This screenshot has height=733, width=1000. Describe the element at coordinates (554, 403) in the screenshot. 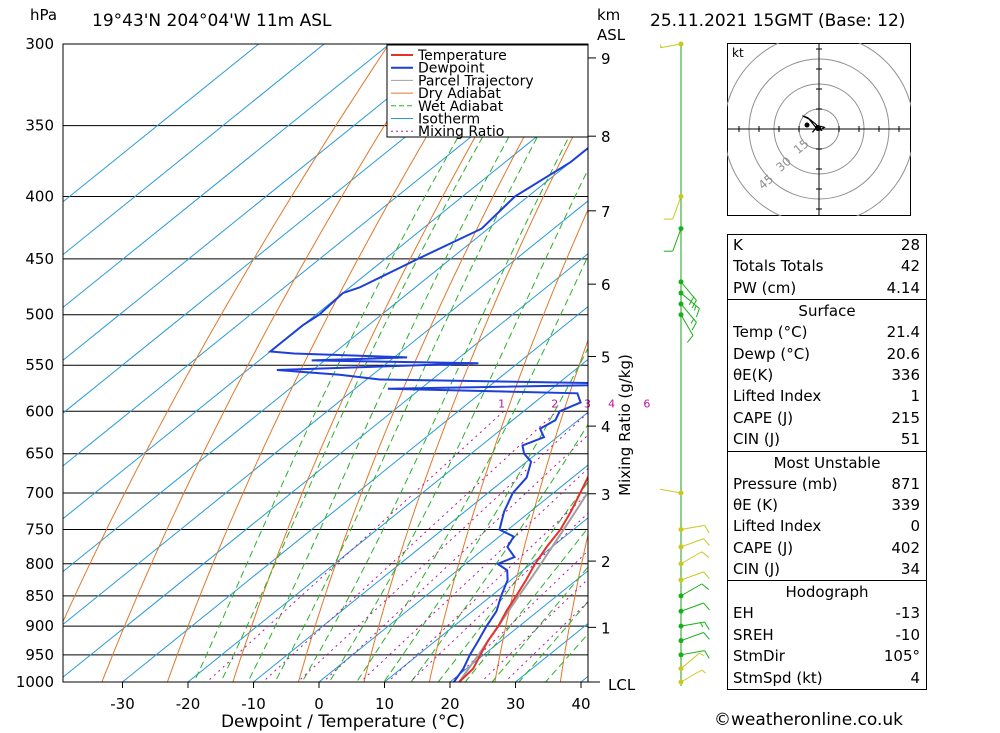

I see `mixing-ratio-label: 2` at that location.